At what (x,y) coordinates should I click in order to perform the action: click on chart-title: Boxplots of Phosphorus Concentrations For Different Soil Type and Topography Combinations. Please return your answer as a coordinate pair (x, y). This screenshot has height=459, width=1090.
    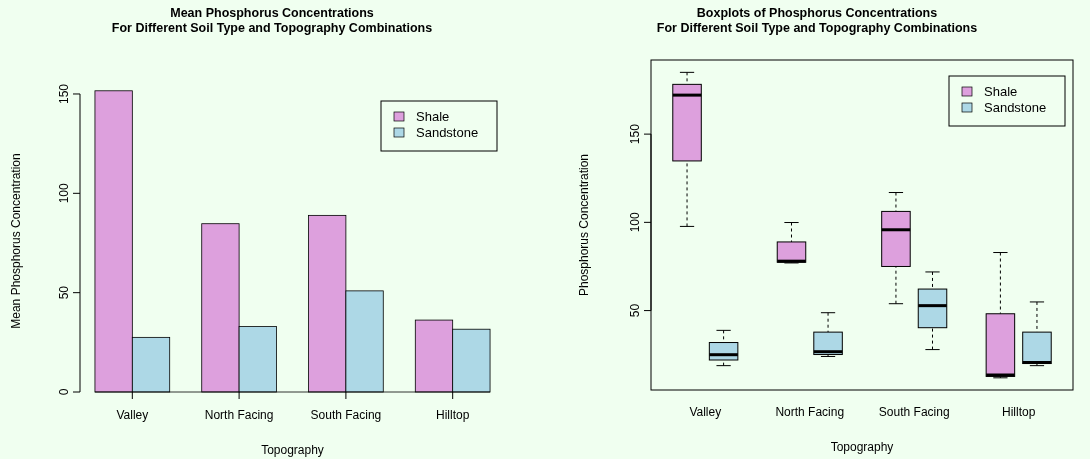
    Looking at the image, I should click on (817, 20).